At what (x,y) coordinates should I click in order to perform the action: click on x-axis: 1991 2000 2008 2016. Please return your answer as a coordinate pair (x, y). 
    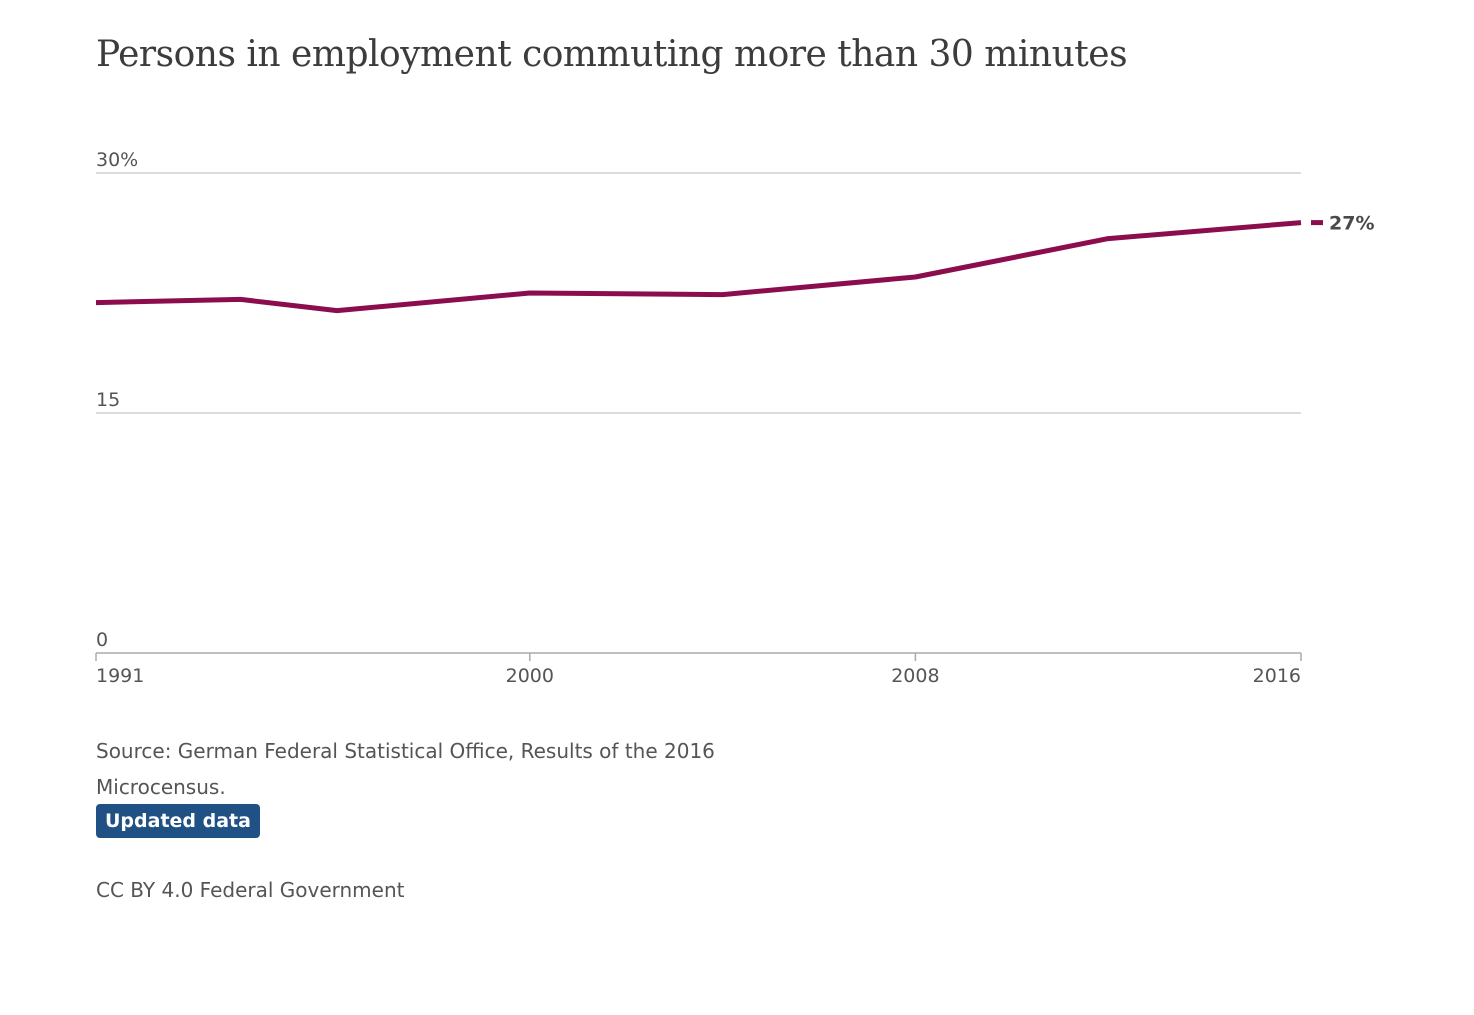
    Looking at the image, I should click on (698, 669).